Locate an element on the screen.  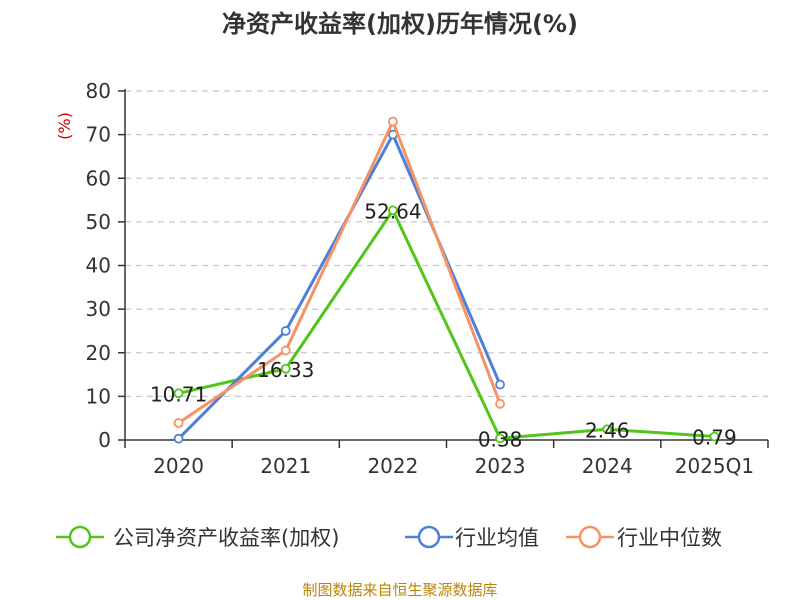
data-label-2025Q1: 0.79 is located at coordinates (714, 438).